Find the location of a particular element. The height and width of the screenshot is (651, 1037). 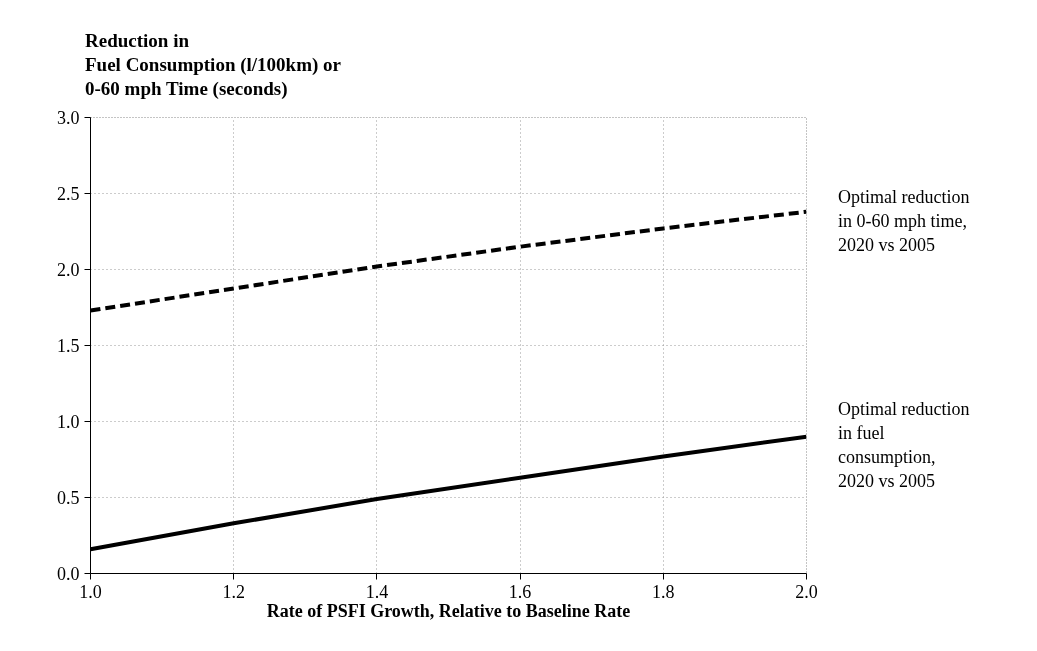

y-tick-label: 0.5 is located at coordinates (68, 498).